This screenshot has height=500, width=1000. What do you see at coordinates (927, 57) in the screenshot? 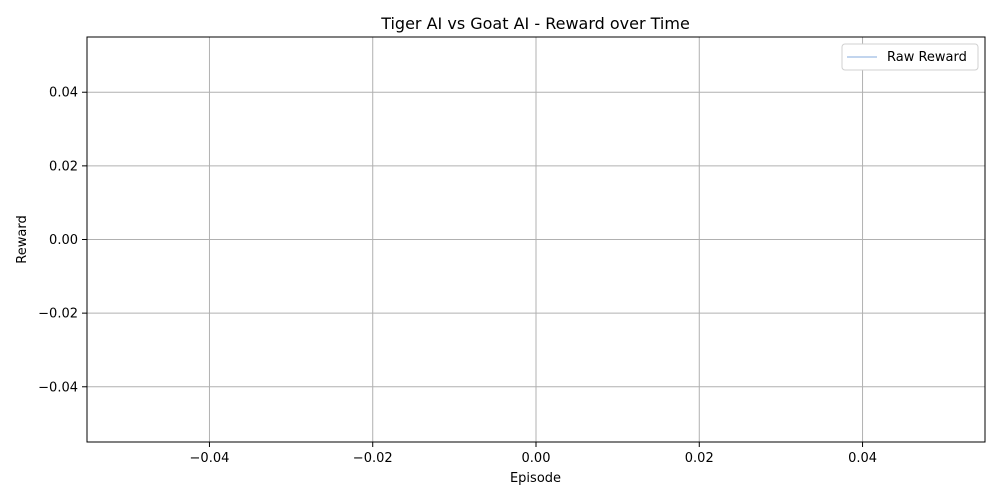
I see `legend-label-raw-reward: Raw Reward` at bounding box center [927, 57].